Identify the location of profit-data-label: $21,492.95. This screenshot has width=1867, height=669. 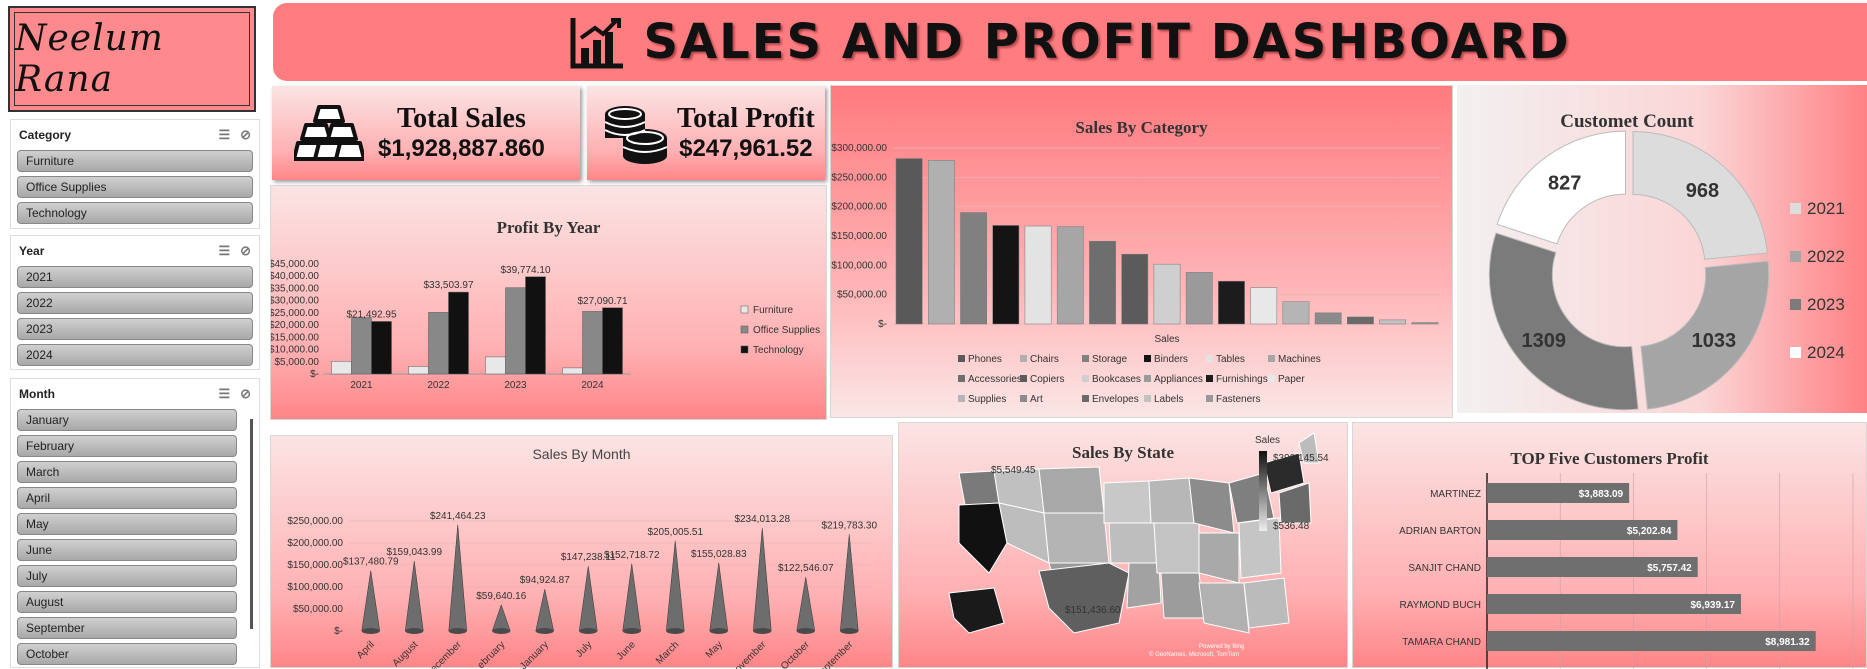
(371, 314).